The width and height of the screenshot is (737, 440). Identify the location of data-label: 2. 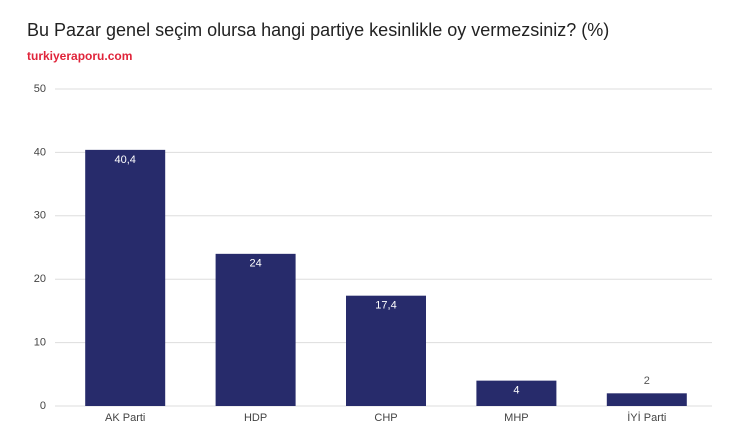
(647, 381).